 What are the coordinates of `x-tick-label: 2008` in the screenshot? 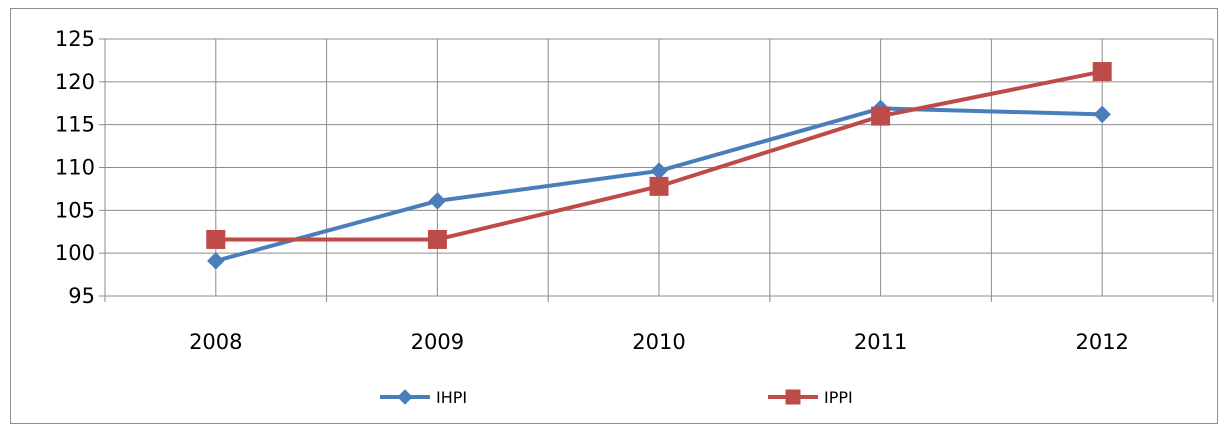 It's located at (215, 342).